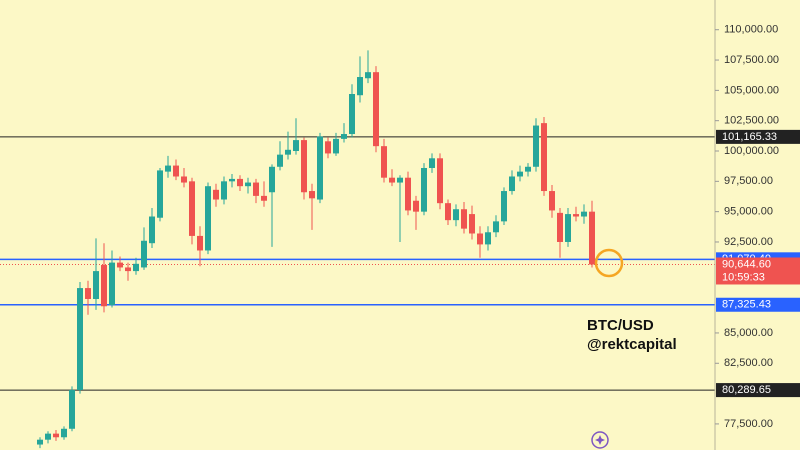  I want to click on chart-title: BTC/USD, so click(620, 325).